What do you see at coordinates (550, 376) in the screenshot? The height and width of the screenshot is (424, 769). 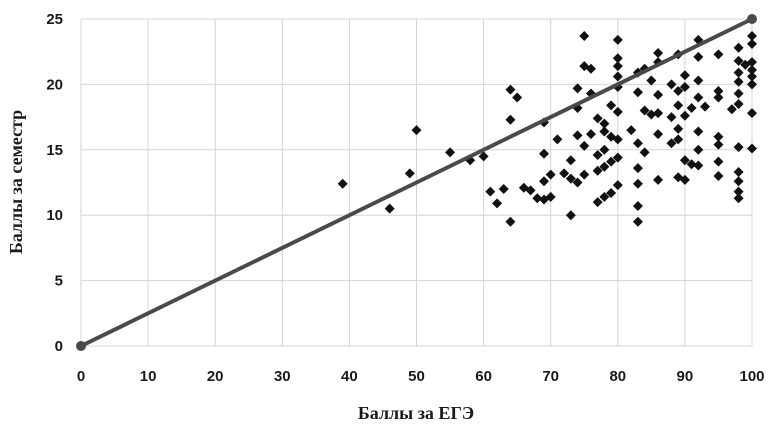 I see `x-tick-label: 70` at bounding box center [550, 376].